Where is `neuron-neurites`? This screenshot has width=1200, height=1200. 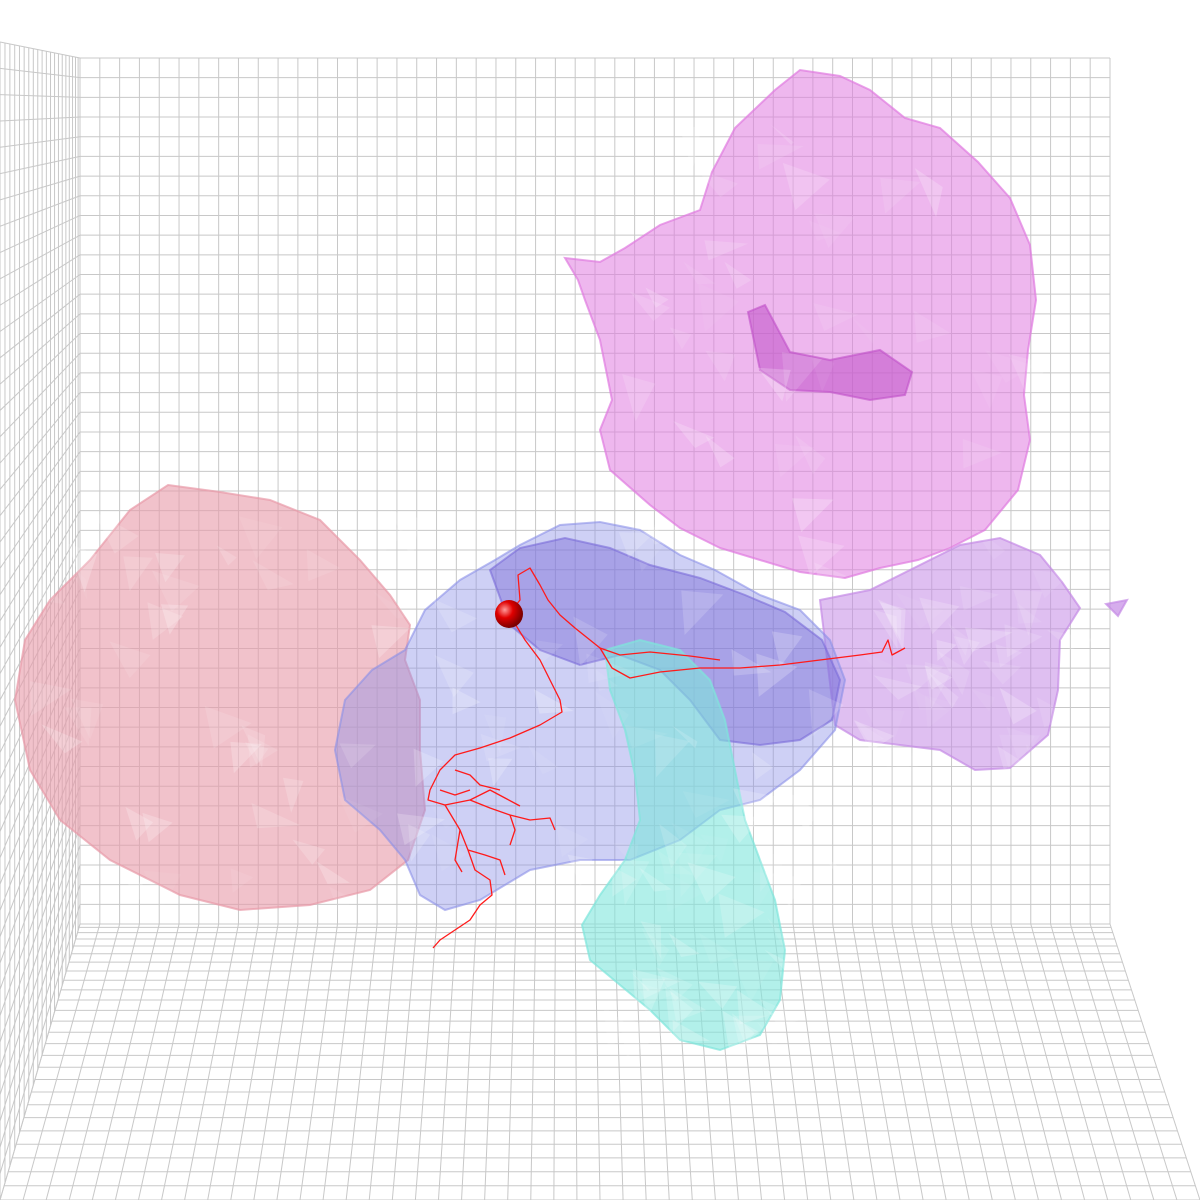
neuron-neurites is located at coordinates (666, 758).